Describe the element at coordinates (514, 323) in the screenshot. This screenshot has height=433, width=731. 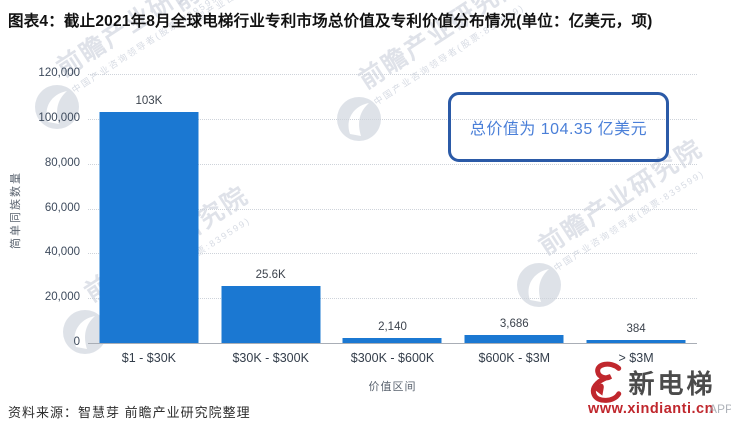
I see `bar-value-label: 3,686` at that location.